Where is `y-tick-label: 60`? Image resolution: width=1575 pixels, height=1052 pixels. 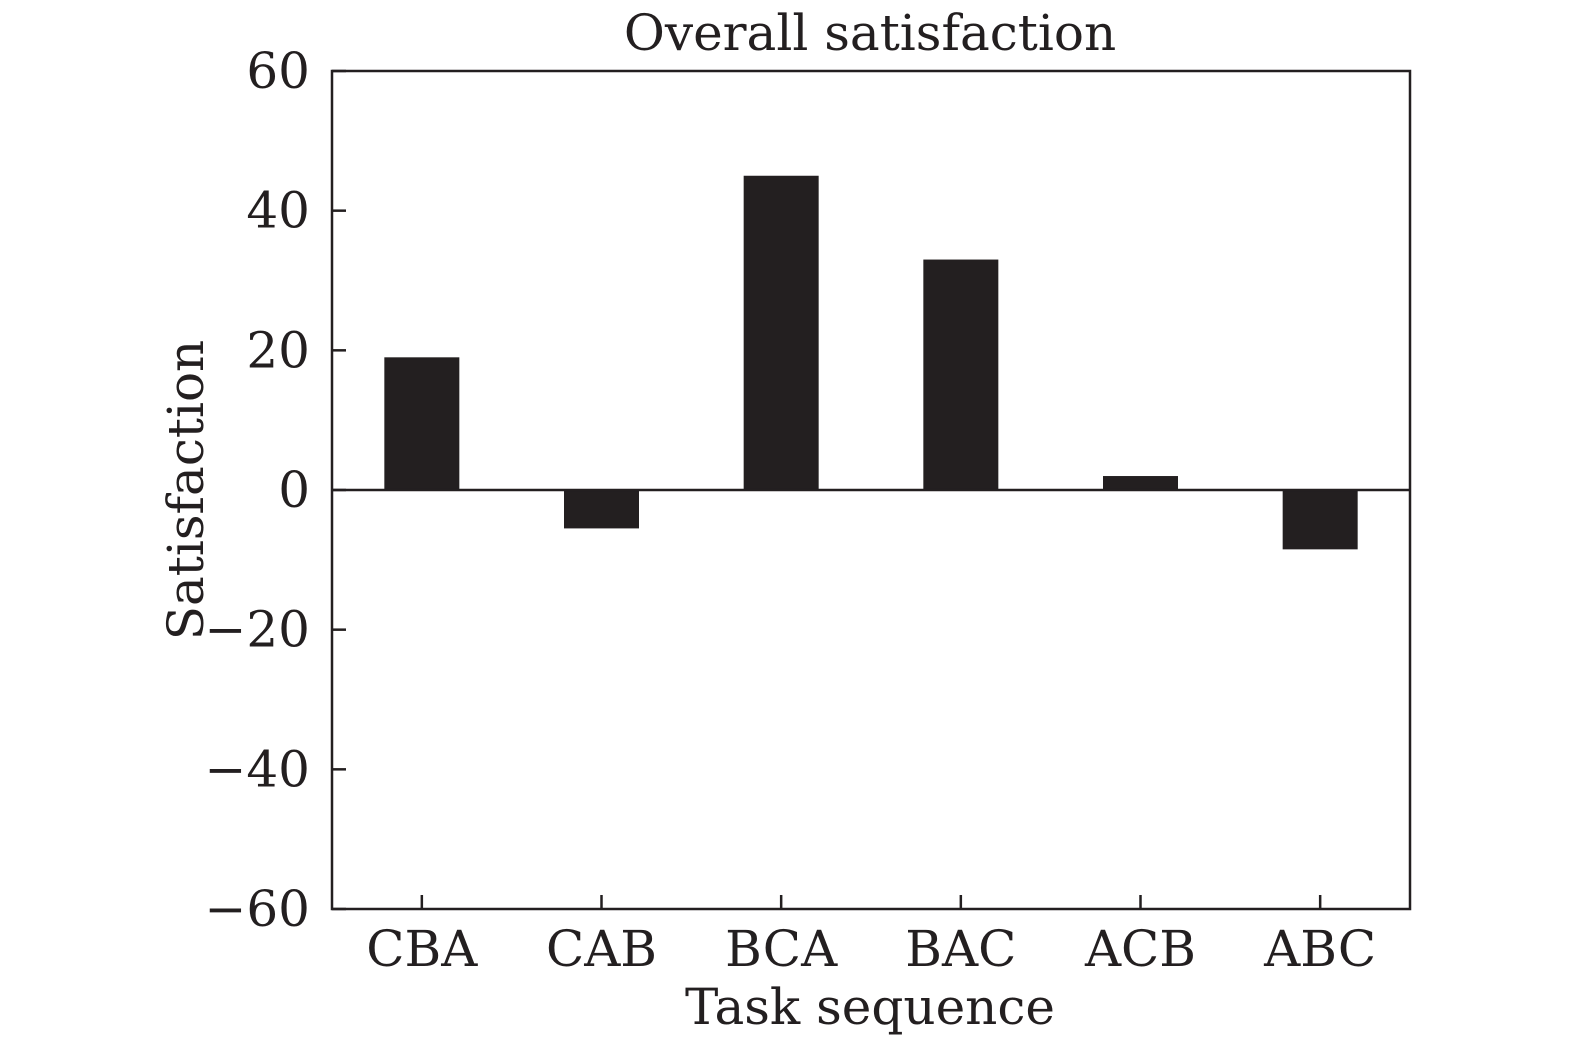 y-tick-label: 60 is located at coordinates (278, 71).